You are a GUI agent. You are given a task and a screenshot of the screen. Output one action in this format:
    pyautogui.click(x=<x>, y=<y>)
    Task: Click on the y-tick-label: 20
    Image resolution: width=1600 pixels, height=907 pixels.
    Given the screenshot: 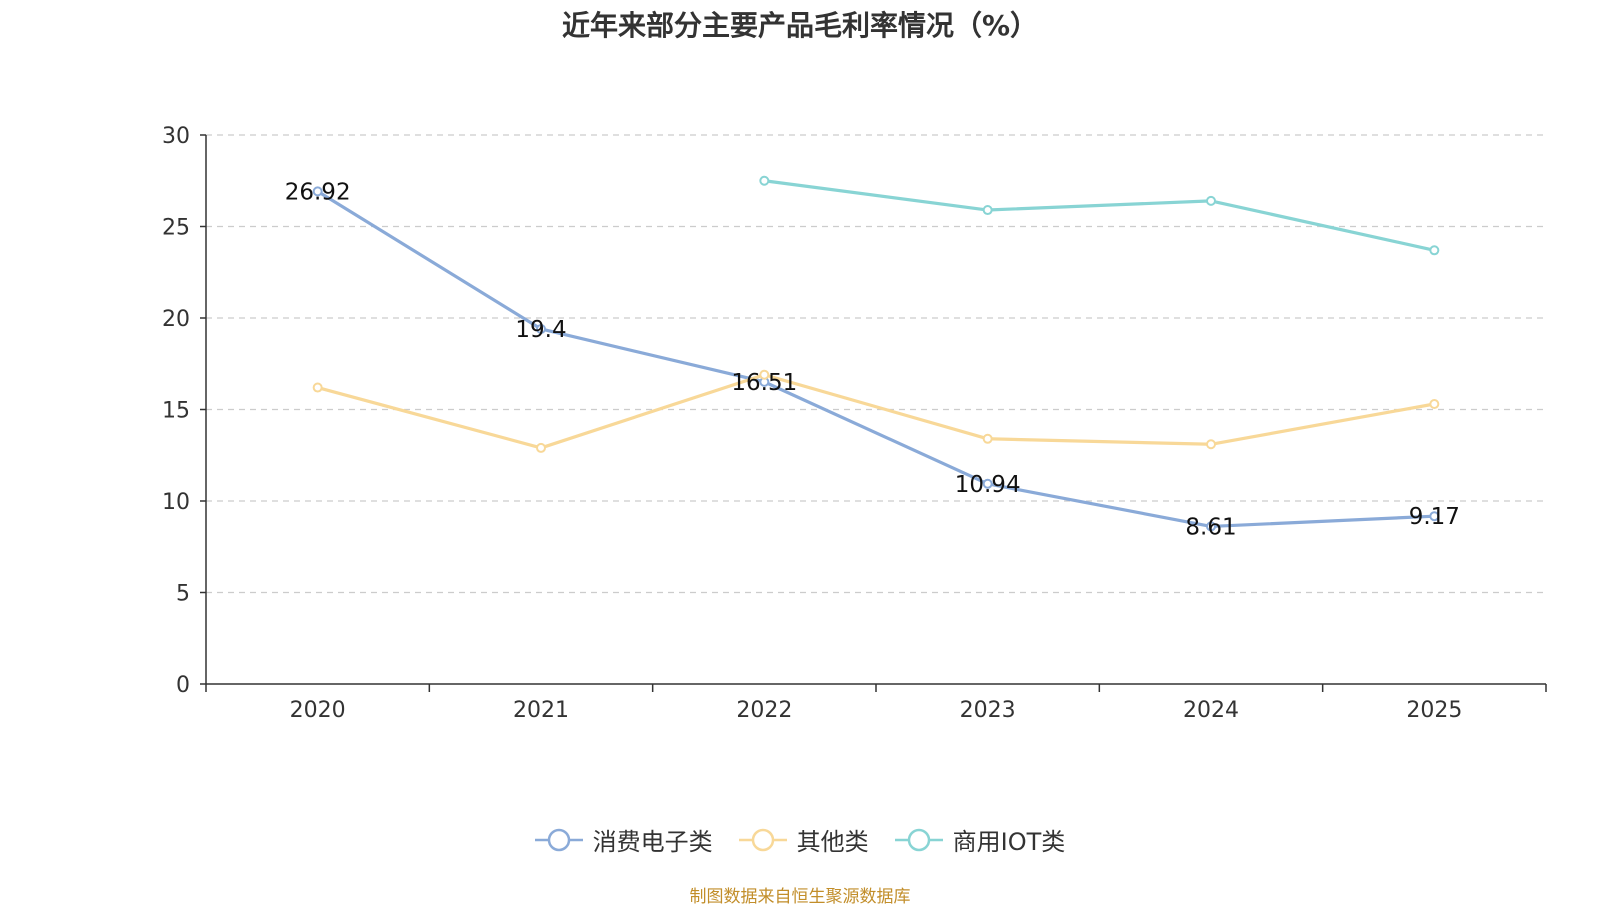 What is the action you would take?
    pyautogui.click(x=176, y=319)
    